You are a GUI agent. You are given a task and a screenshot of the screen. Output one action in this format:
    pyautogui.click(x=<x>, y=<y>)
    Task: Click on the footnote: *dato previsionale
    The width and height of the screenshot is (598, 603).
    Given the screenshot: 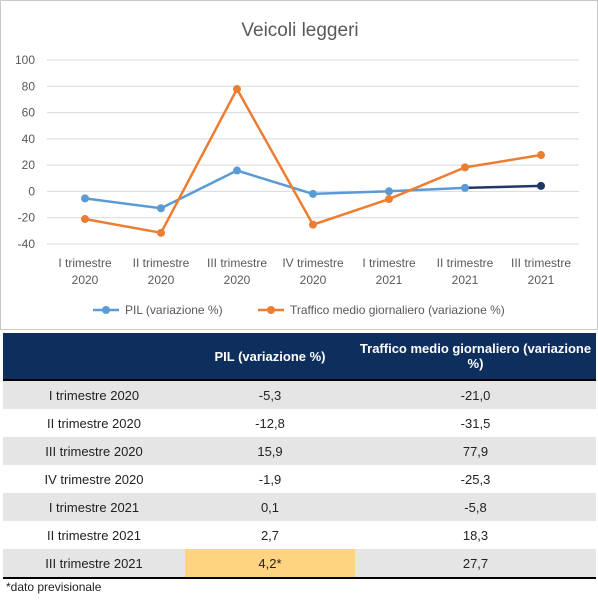 What is the action you would take?
    pyautogui.click(x=54, y=587)
    